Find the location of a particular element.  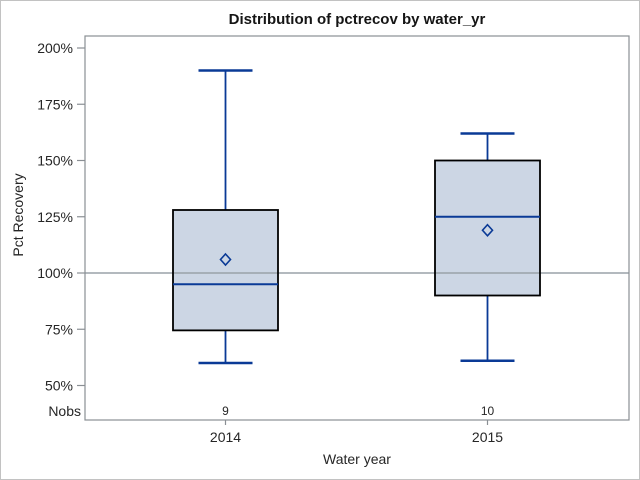

box-outline-2014 is located at coordinates (225, 270).